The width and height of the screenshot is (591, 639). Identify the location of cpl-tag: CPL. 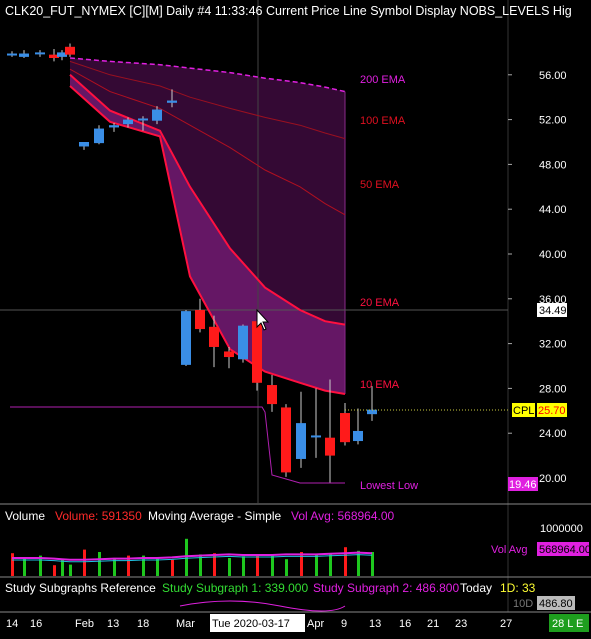
(523, 411).